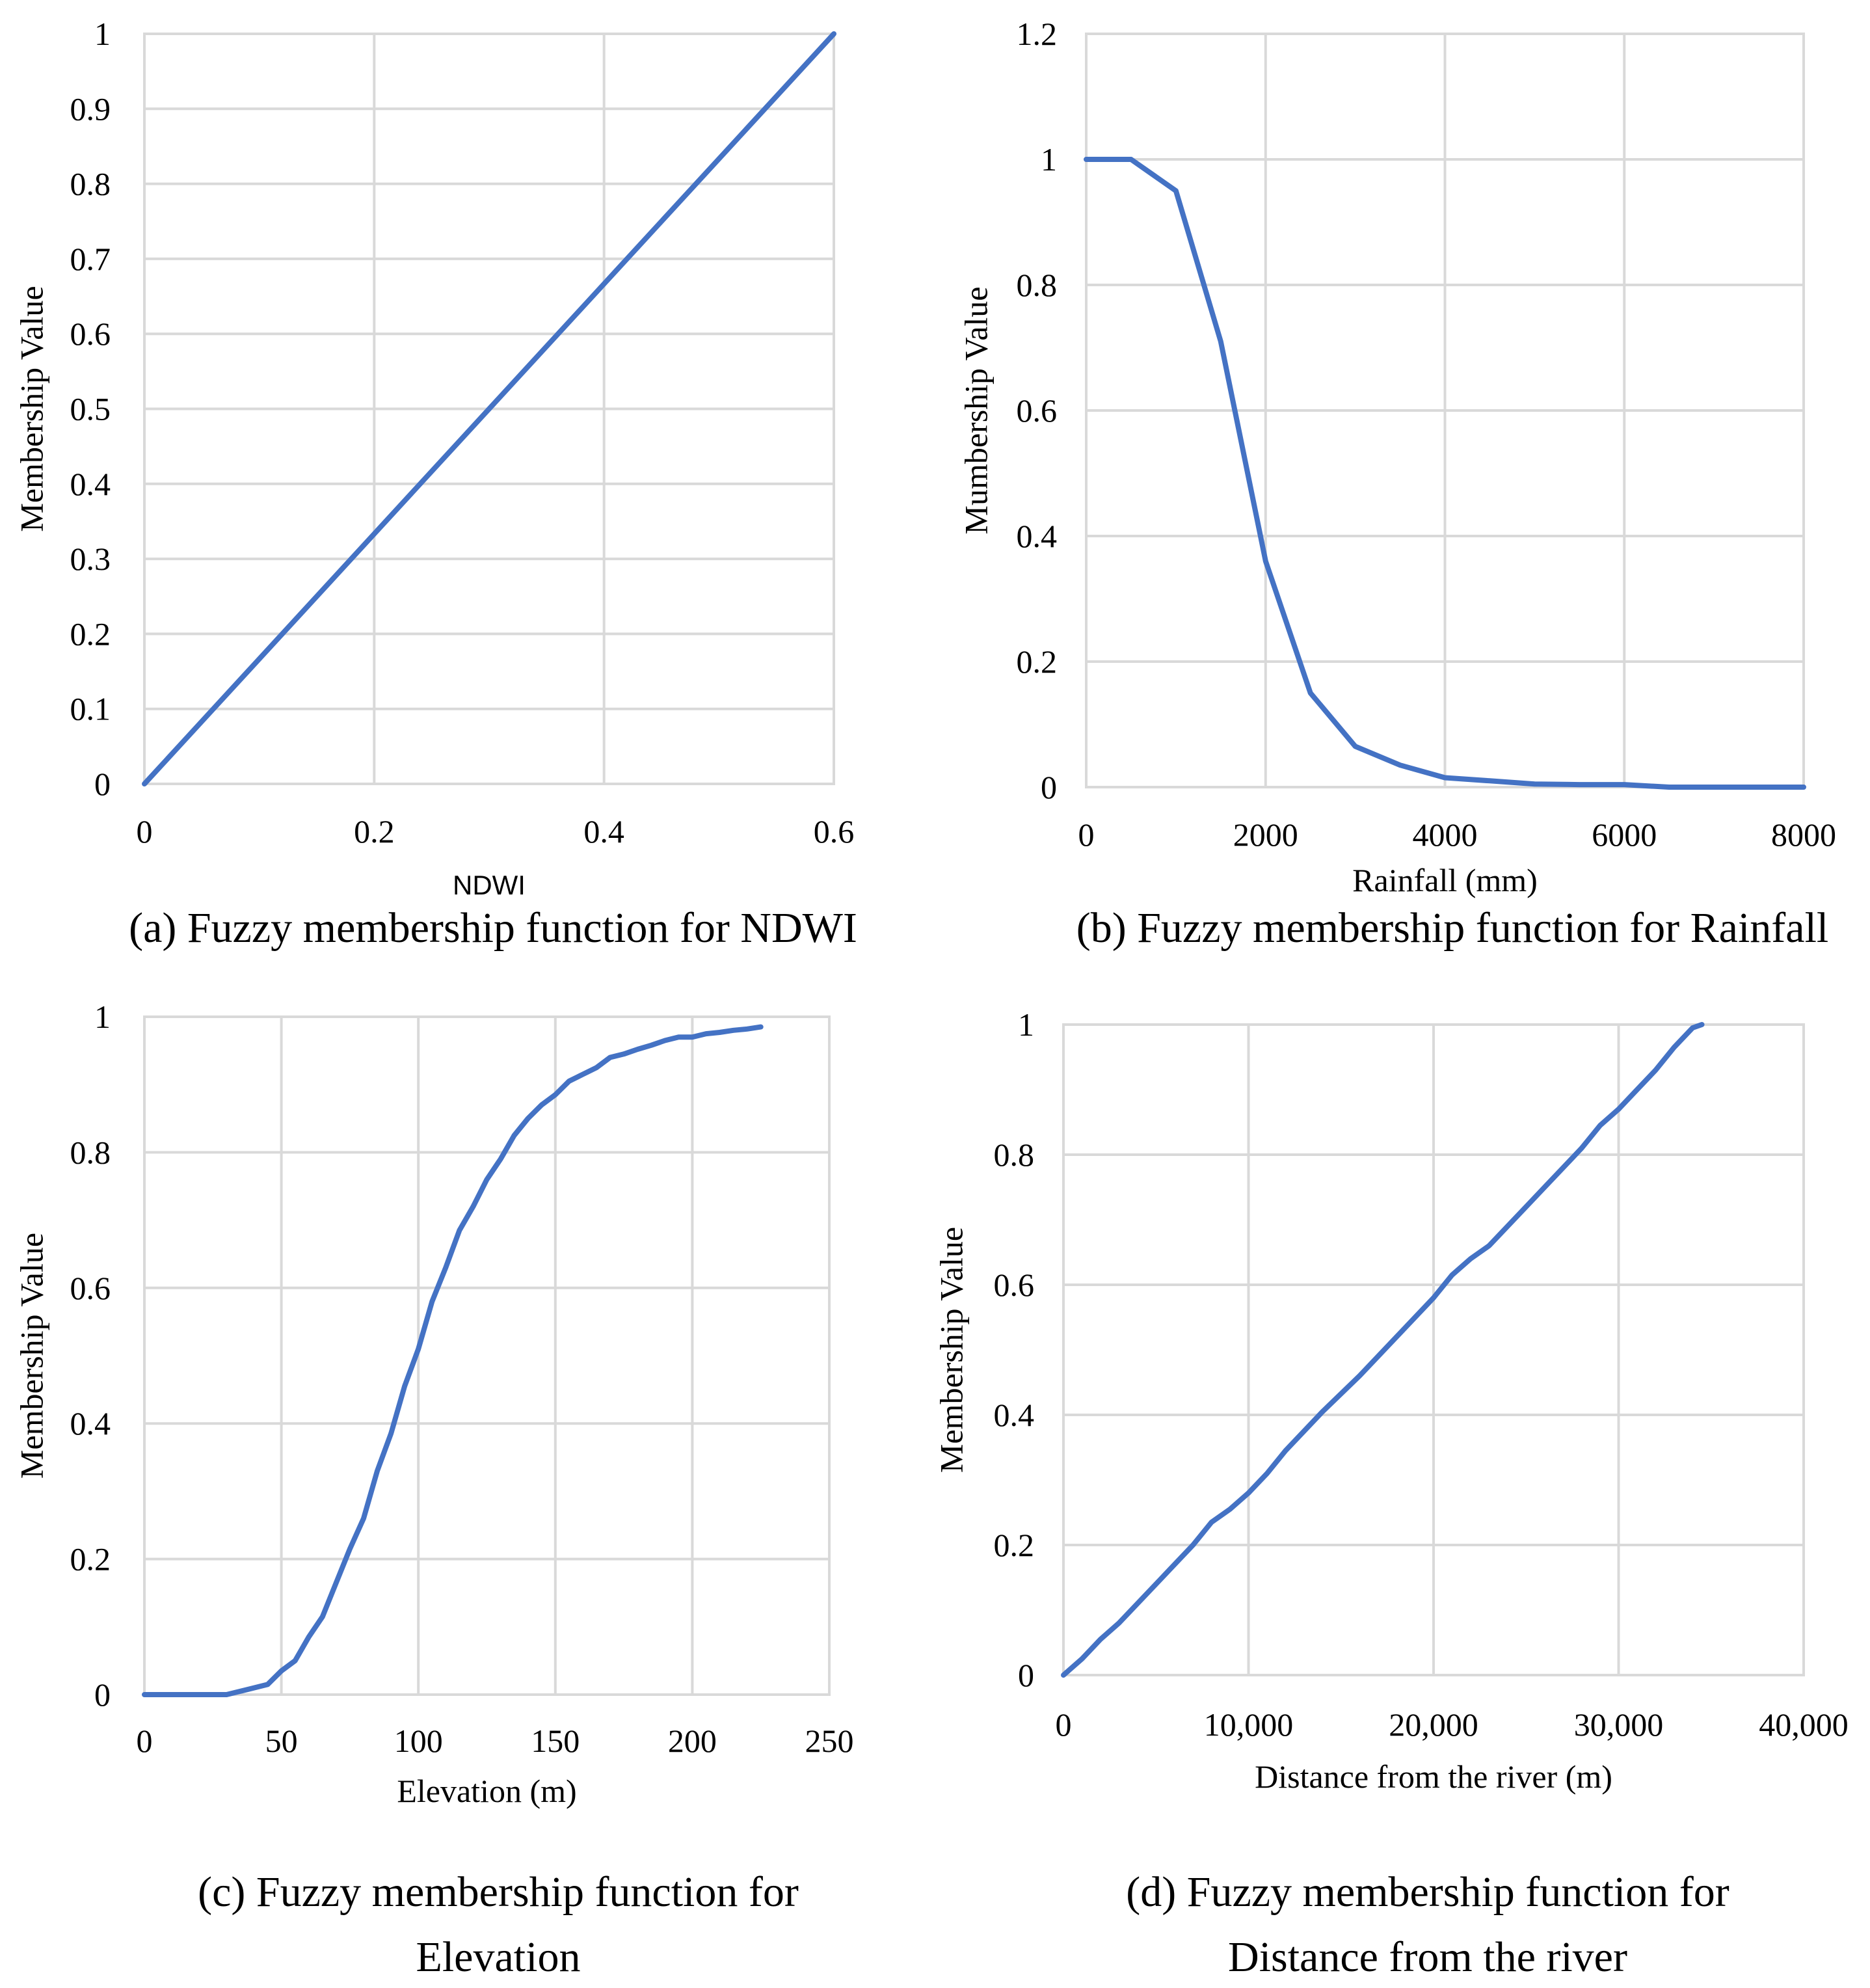 This screenshot has width=1870, height=1988. What do you see at coordinates (90, 559) in the screenshot?
I see `y-tick-label: 0.3` at bounding box center [90, 559].